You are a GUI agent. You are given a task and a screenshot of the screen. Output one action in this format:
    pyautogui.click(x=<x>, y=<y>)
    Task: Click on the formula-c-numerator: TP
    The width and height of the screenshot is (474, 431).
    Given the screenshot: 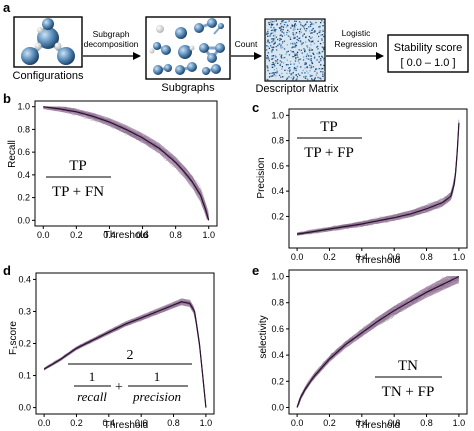 What is the action you would take?
    pyautogui.click(x=329, y=127)
    